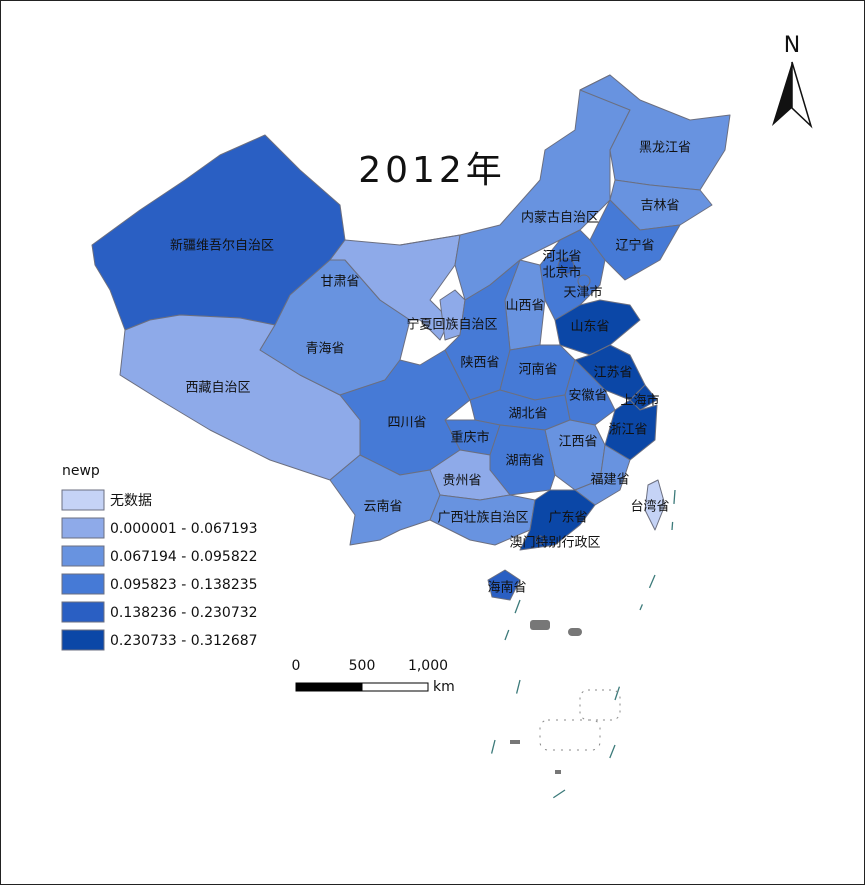 The image size is (865, 885). Describe the element at coordinates (461, 481) in the screenshot. I see `province-label: 贵州省` at that location.